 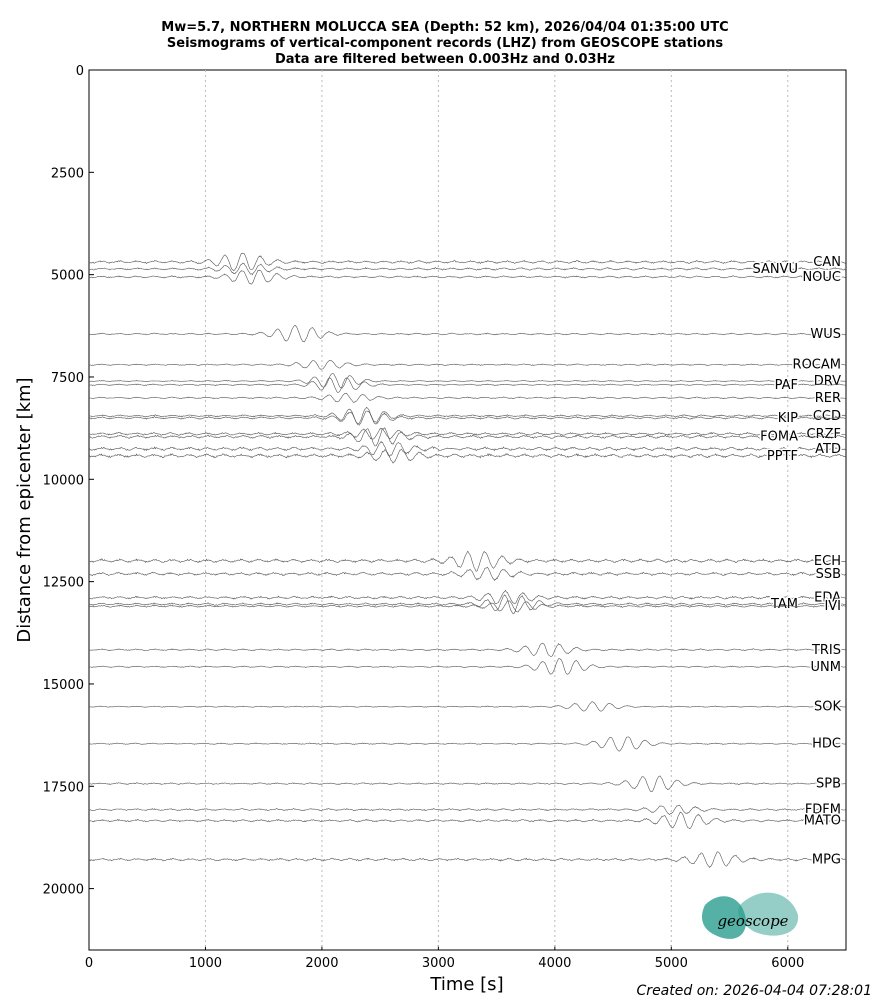 I want to click on x-tick-label: 4000, so click(x=554, y=963).